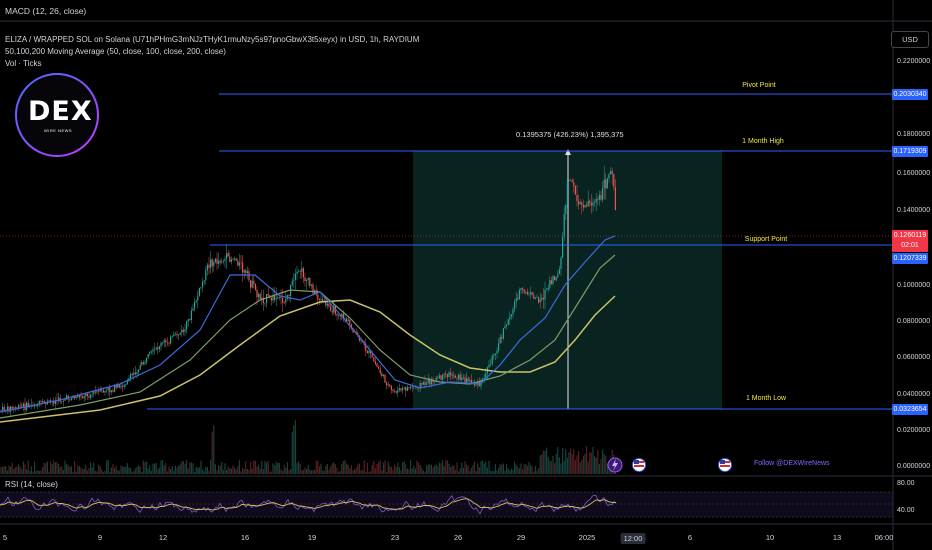 This screenshot has height=550, width=932. Describe the element at coordinates (46, 11) in the screenshot. I see `macd-legend: MACD (12, 26, close)` at that location.